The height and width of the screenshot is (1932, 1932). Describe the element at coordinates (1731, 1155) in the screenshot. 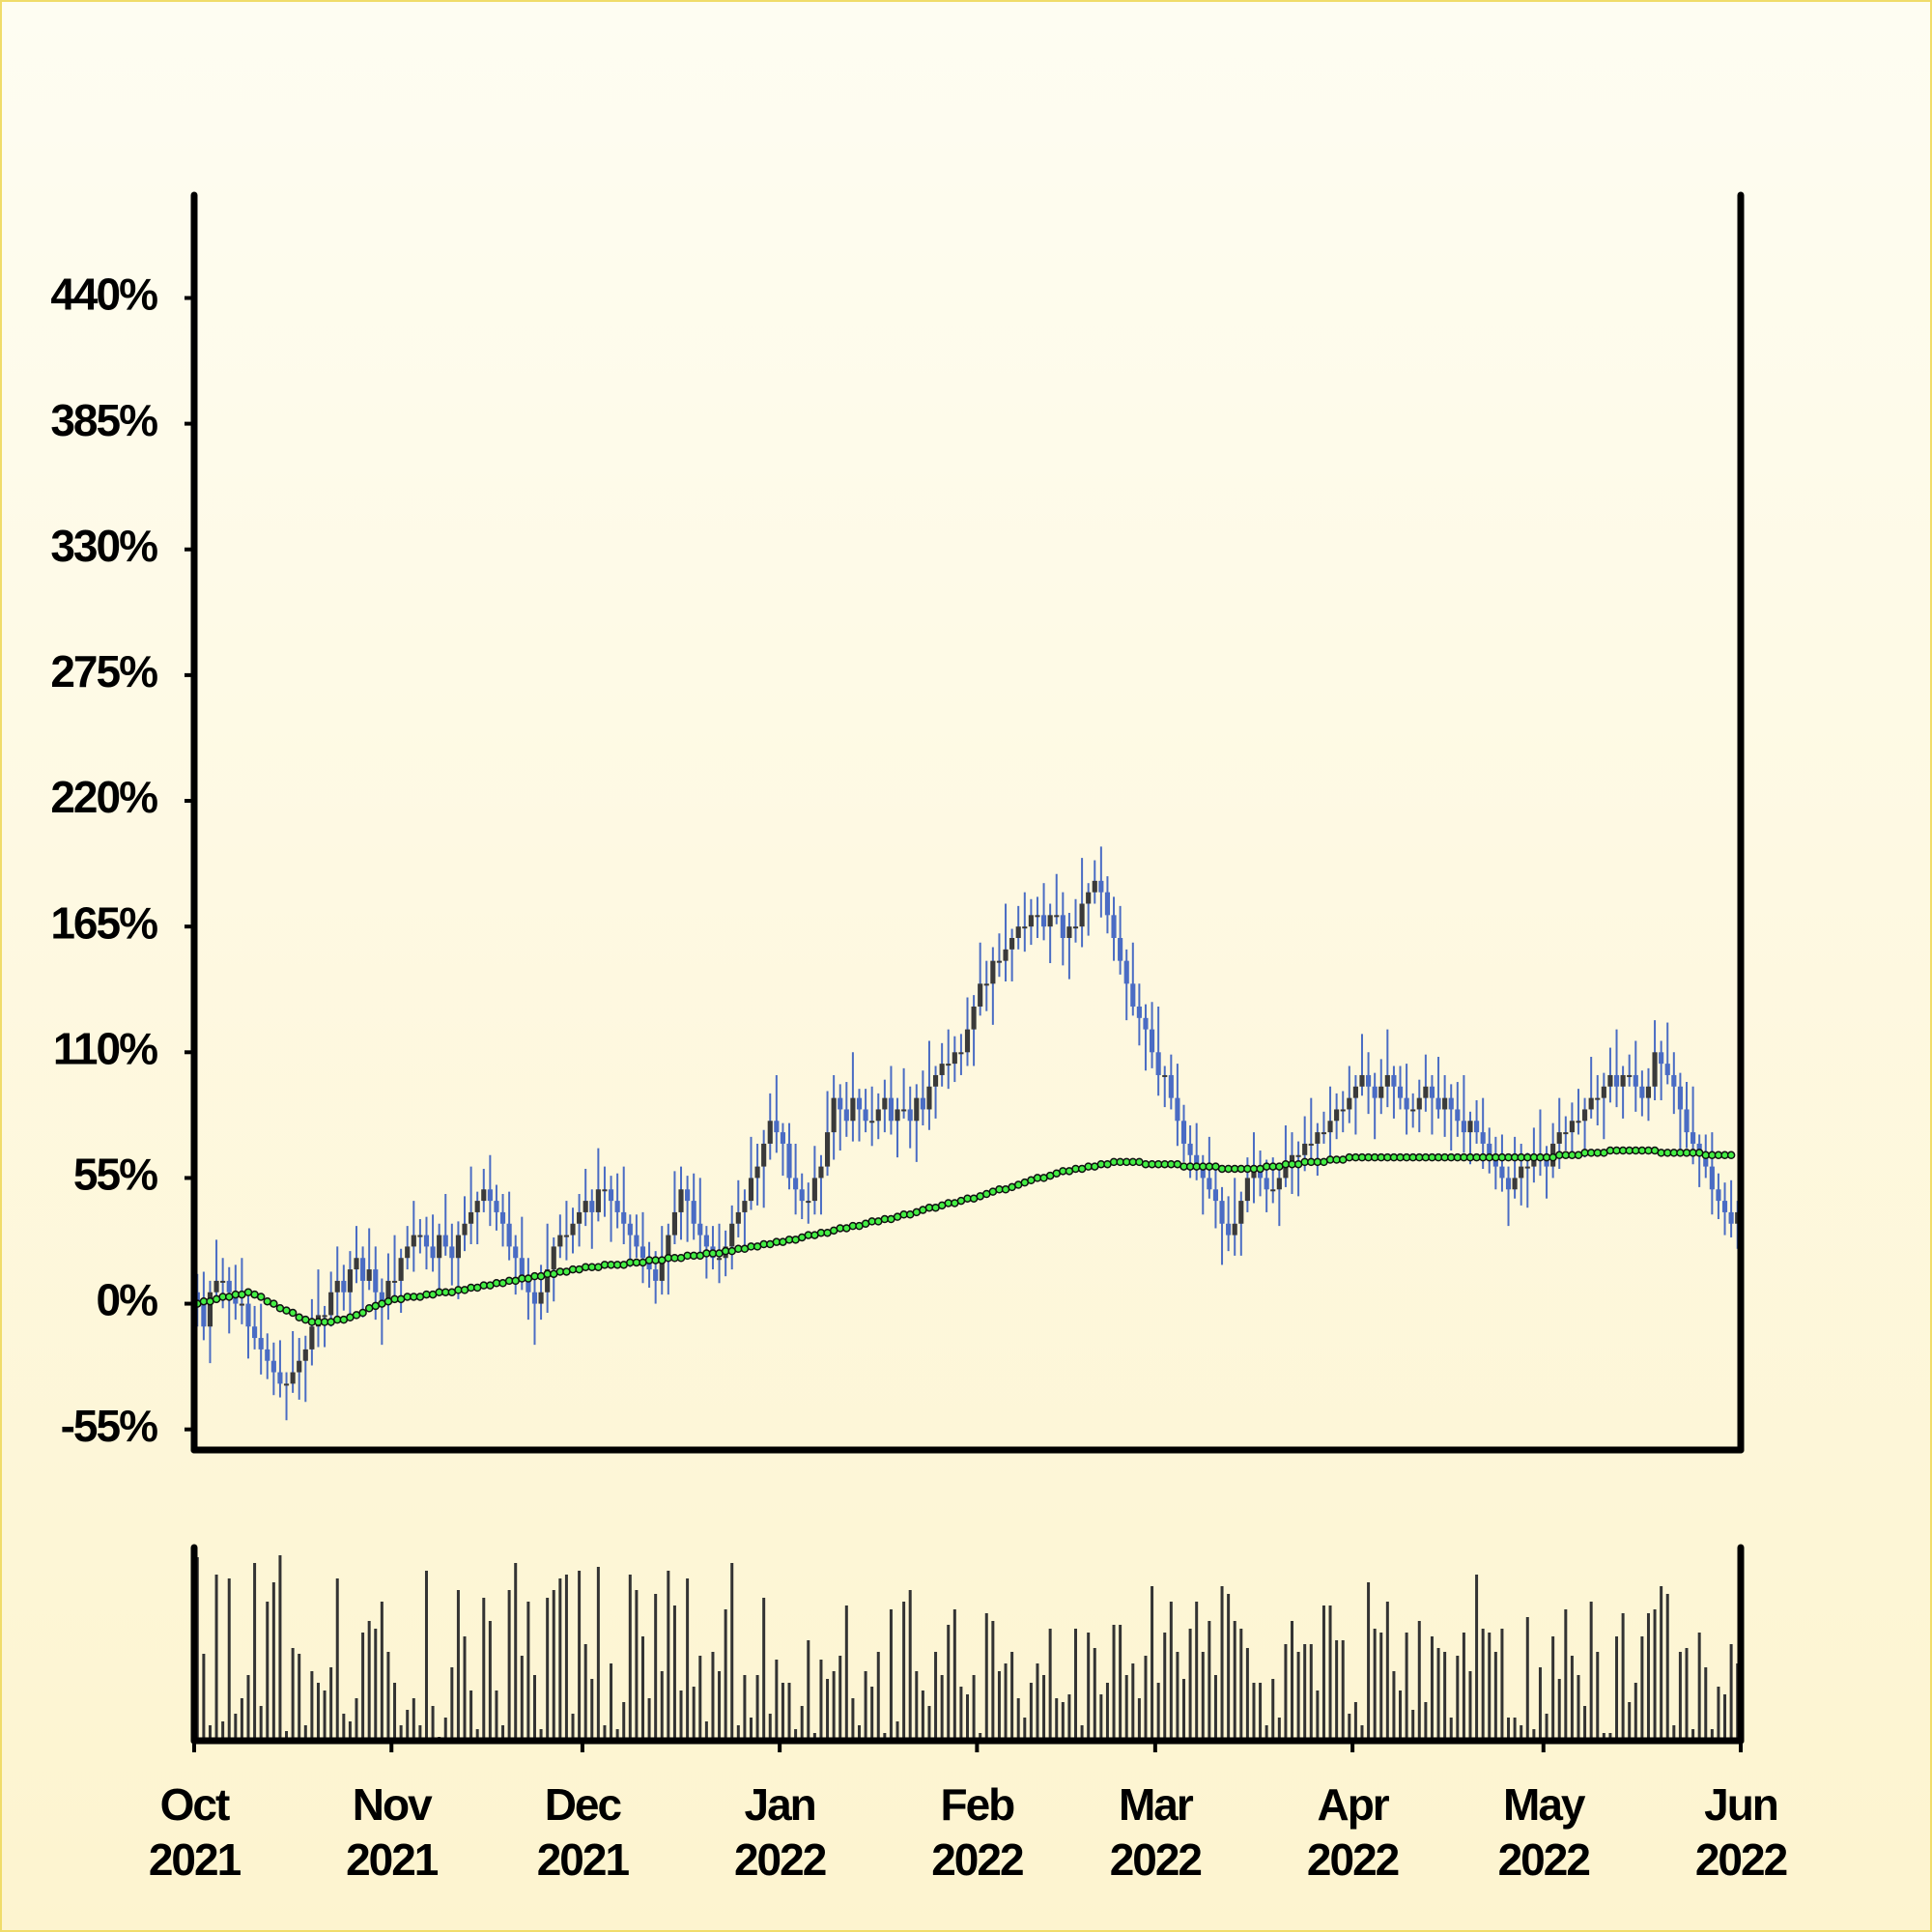

I see `moving-average-point` at that location.